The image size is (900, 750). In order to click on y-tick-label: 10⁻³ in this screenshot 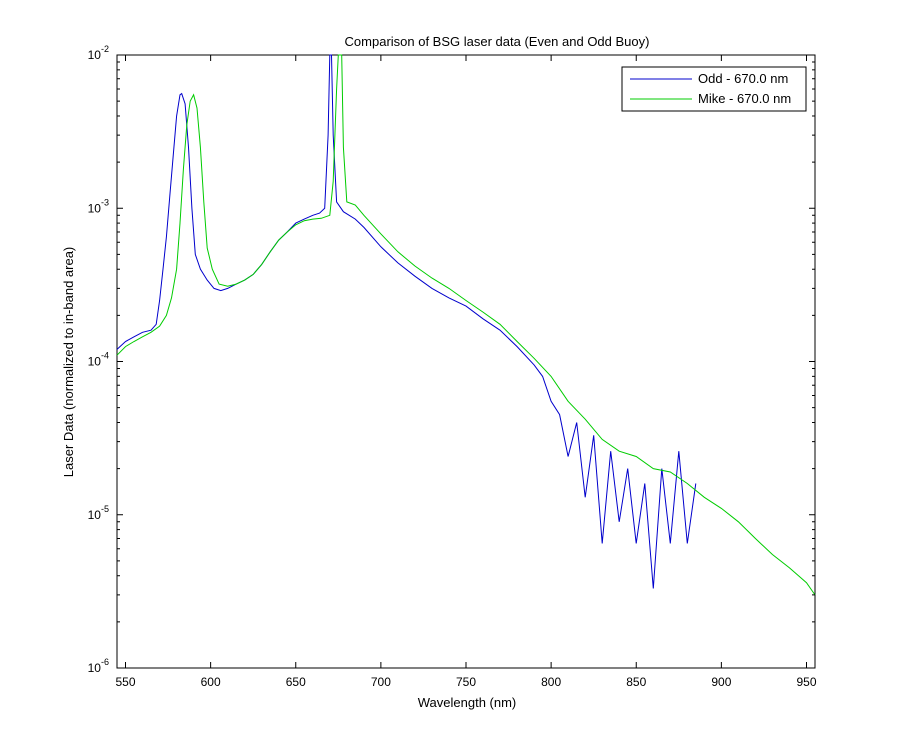, I will do `click(98, 206)`.